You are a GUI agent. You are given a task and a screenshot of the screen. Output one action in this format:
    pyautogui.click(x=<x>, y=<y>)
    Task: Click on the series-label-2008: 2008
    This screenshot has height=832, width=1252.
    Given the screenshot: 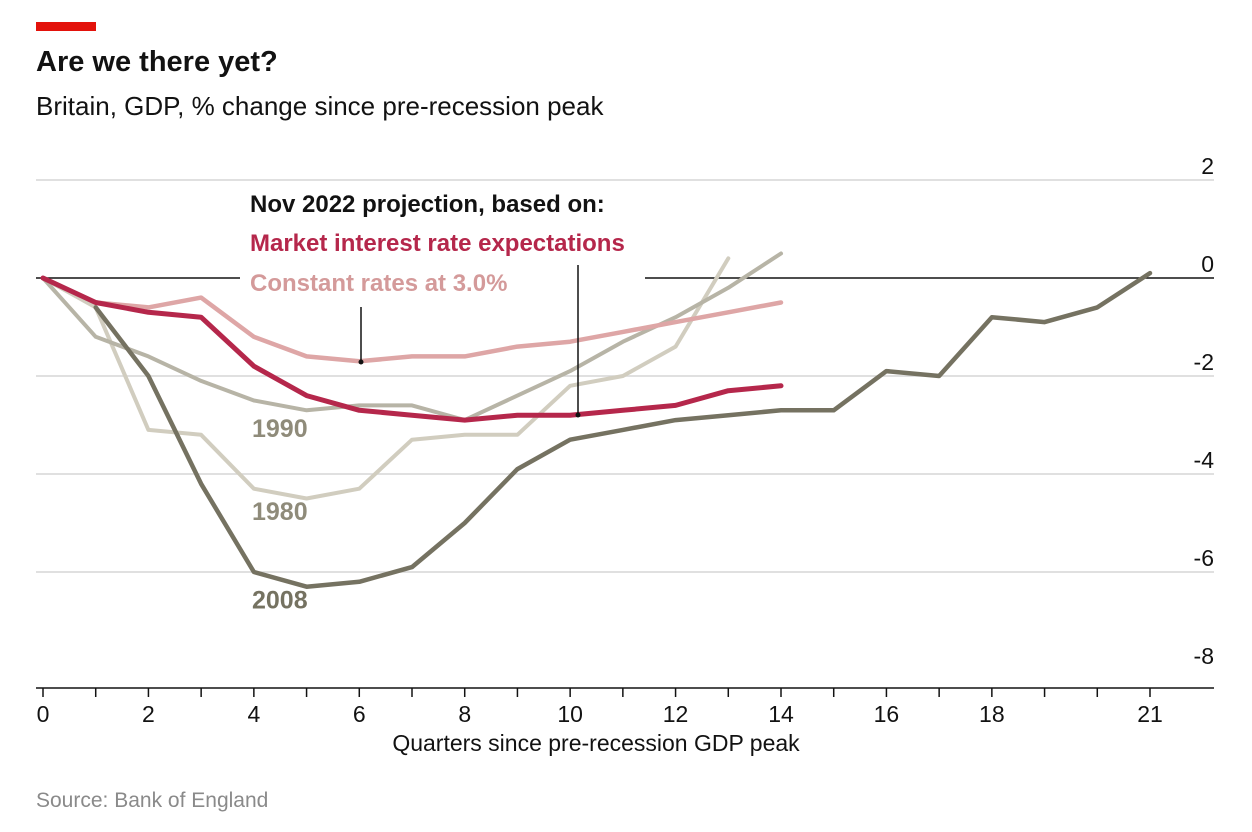 What is the action you would take?
    pyautogui.click(x=280, y=600)
    